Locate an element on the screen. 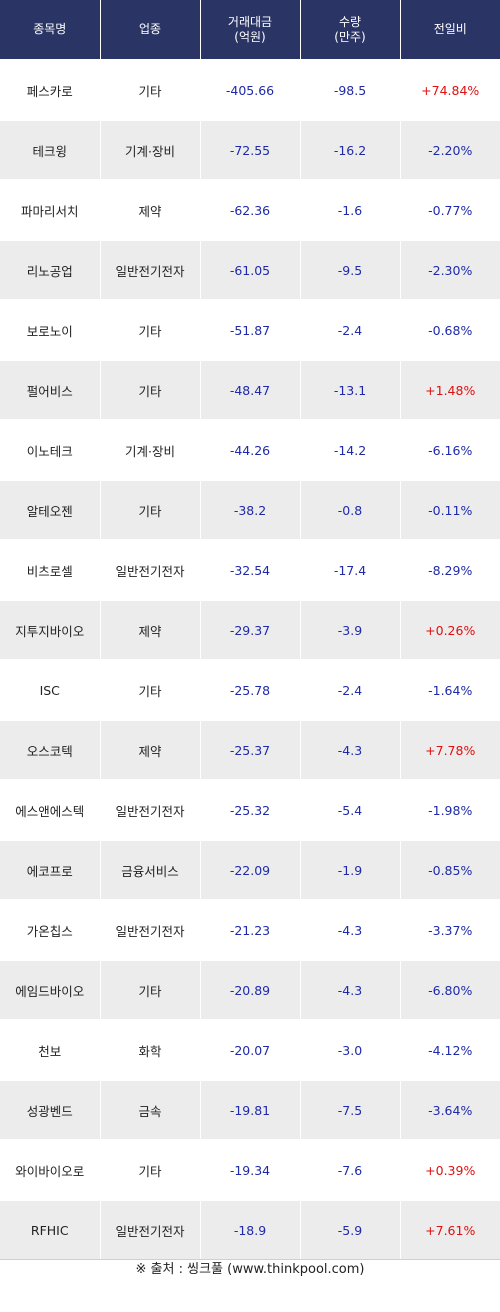  table-row: 성광벤드 금속 -19.81 -7.5 -3.64% is located at coordinates (250, 1109).